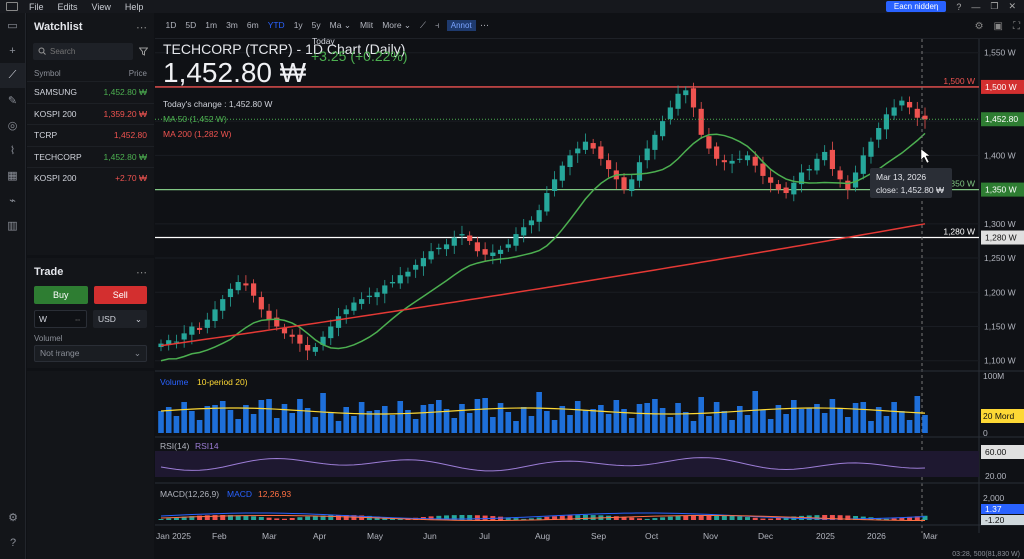 The image size is (1024, 559). I want to click on timeframe-7: 5y, so click(316, 25).